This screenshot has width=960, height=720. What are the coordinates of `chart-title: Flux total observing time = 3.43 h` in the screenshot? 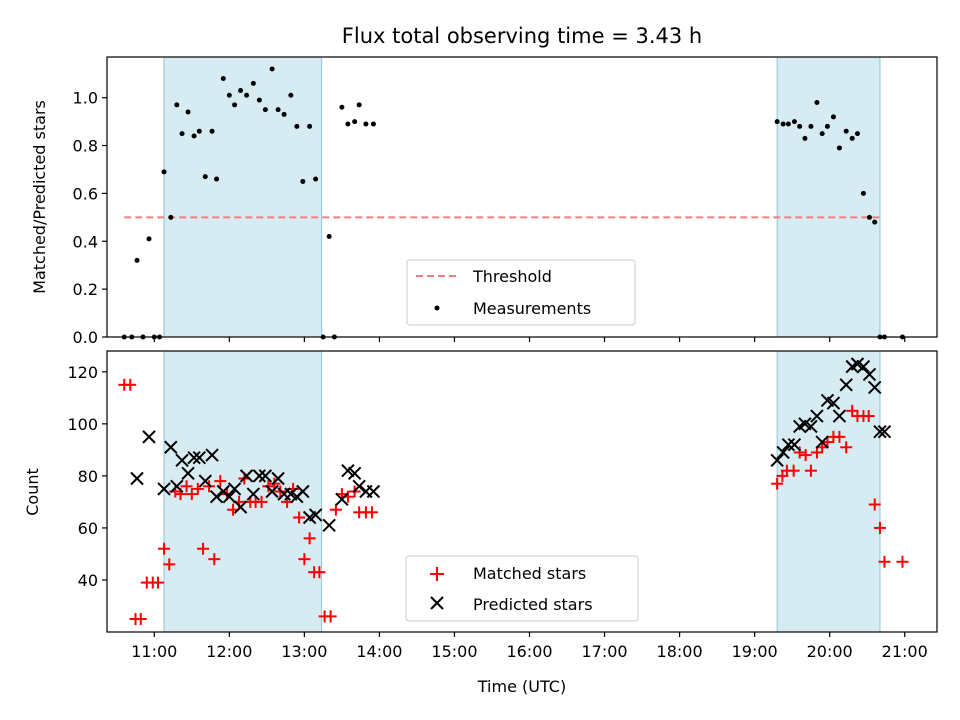 It's located at (522, 36).